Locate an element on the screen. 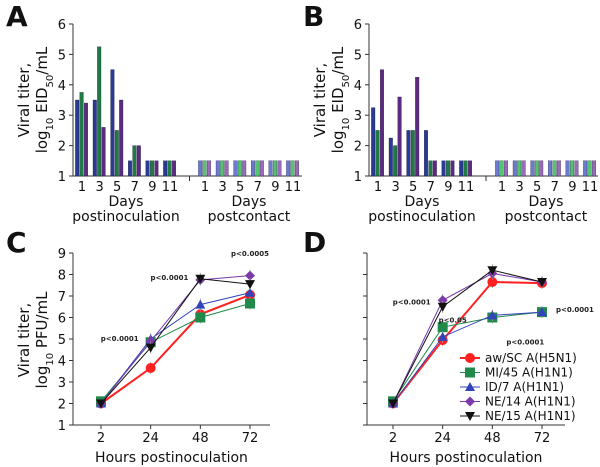 This screenshot has width=600, height=467. y-axis-label: Viral titer,log10 PFU/mL is located at coordinates (35, 340).